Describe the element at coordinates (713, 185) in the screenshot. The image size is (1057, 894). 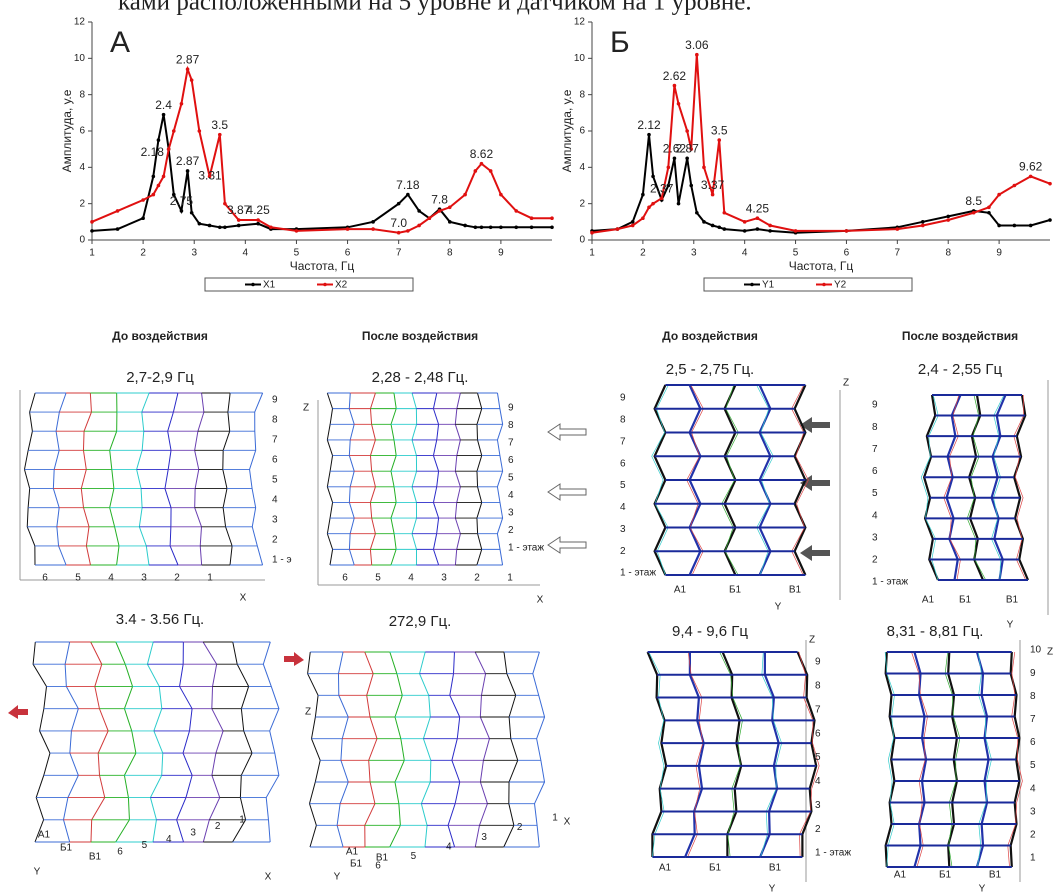
I see `peak-label: 3.37` at that location.